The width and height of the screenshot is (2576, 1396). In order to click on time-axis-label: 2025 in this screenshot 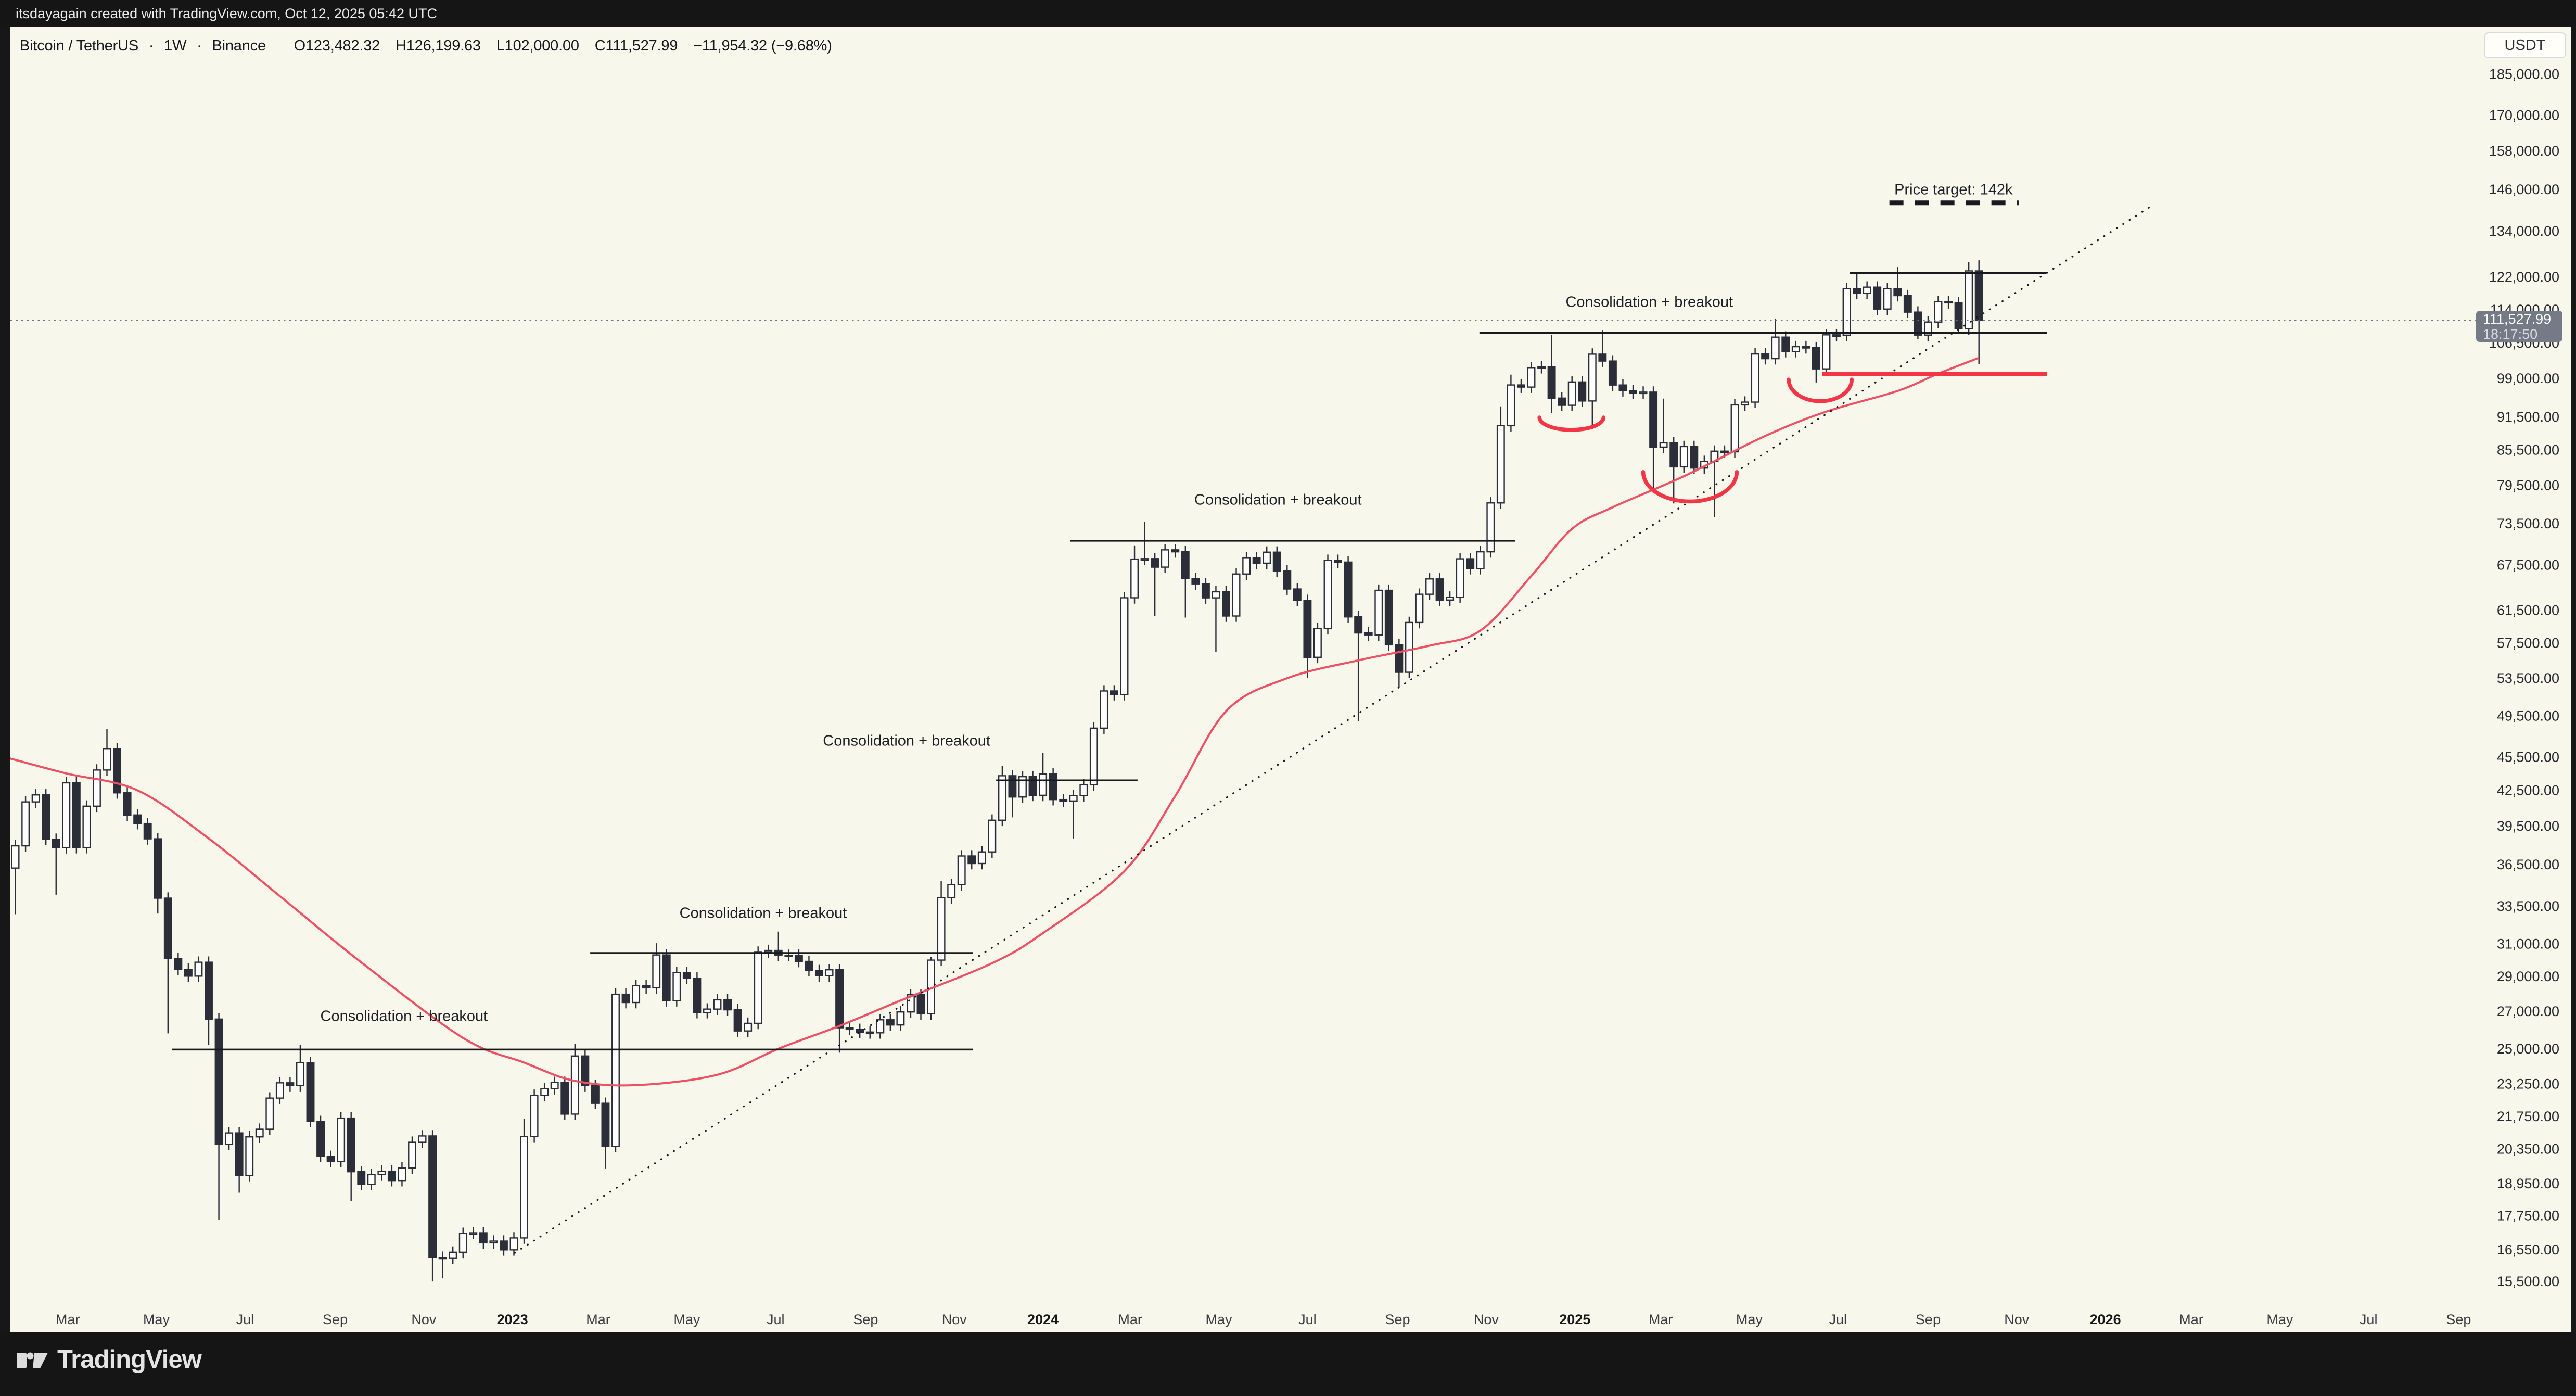, I will do `click(1574, 1319)`.